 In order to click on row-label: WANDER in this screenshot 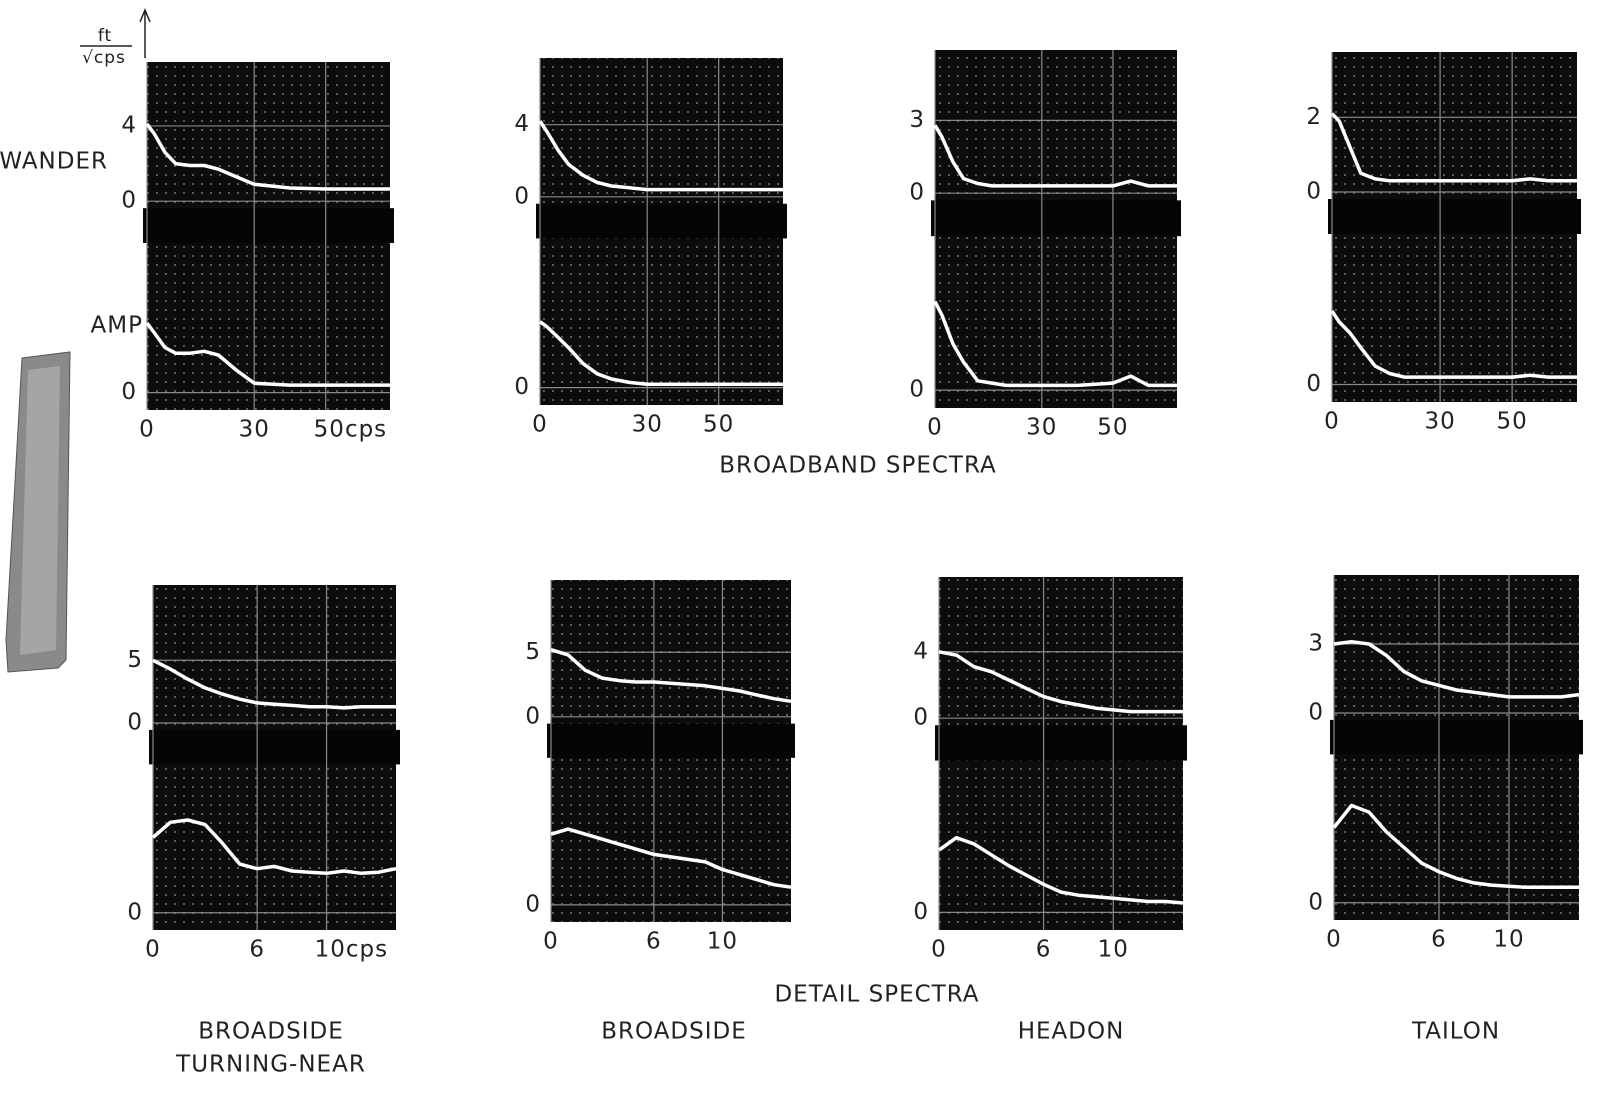, I will do `click(54, 162)`.